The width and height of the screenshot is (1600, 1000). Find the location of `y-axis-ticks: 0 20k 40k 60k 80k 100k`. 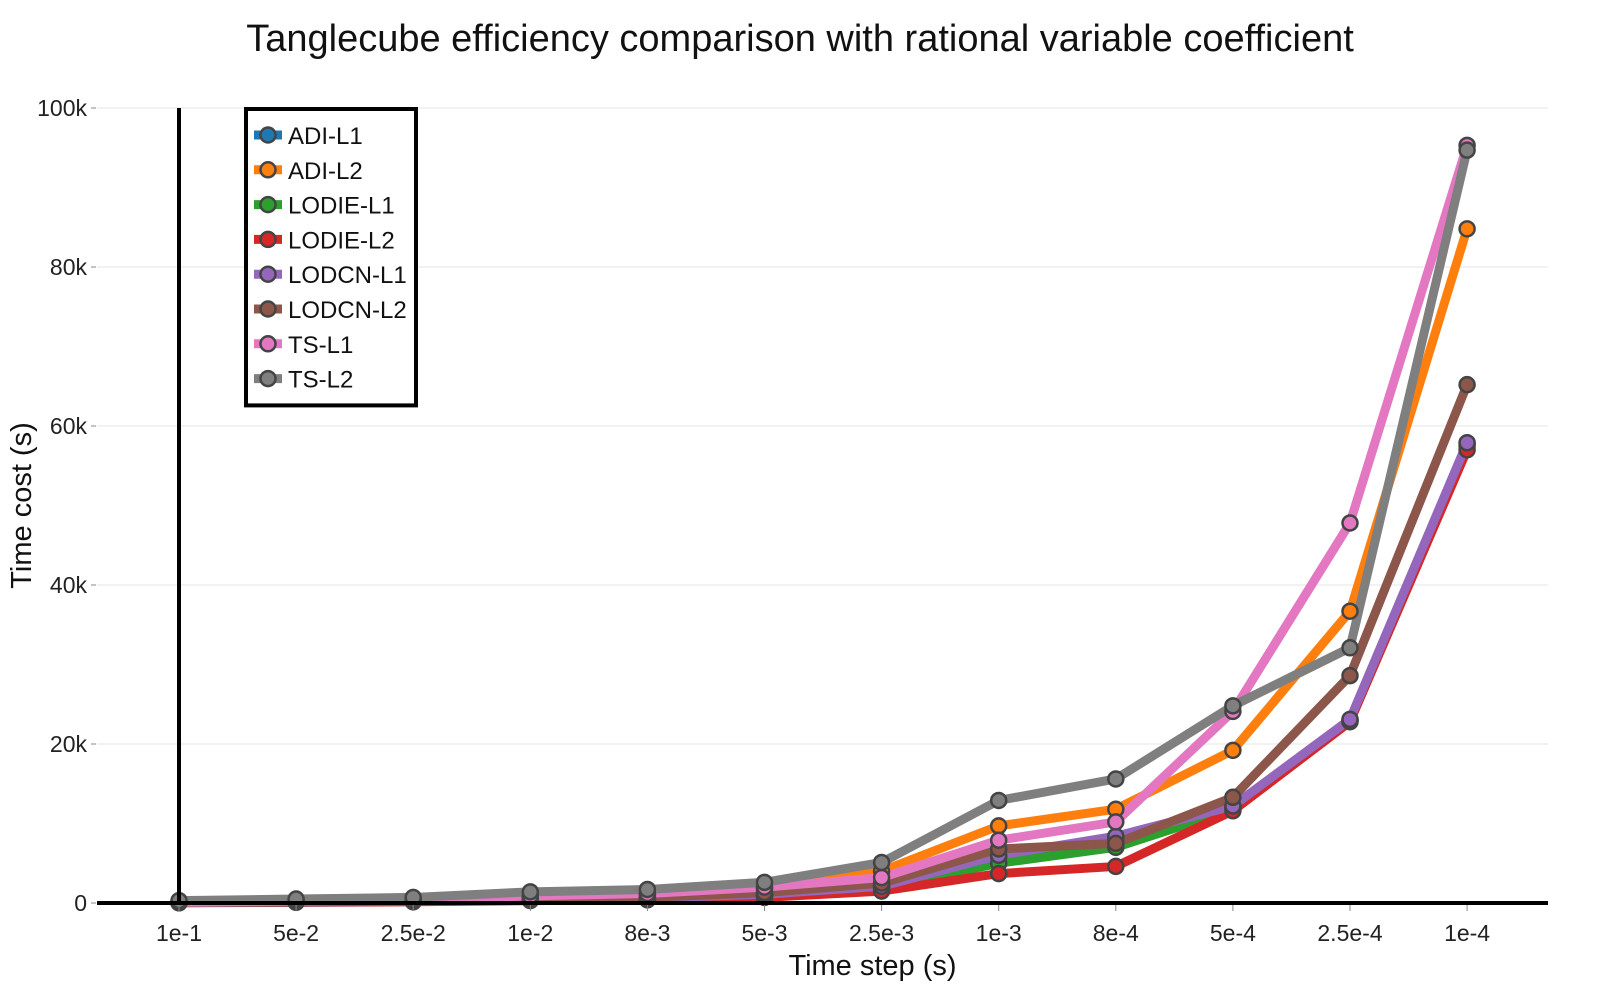

y-axis-ticks: 0 20k 40k 60k 80k 100k is located at coordinates (66, 505).